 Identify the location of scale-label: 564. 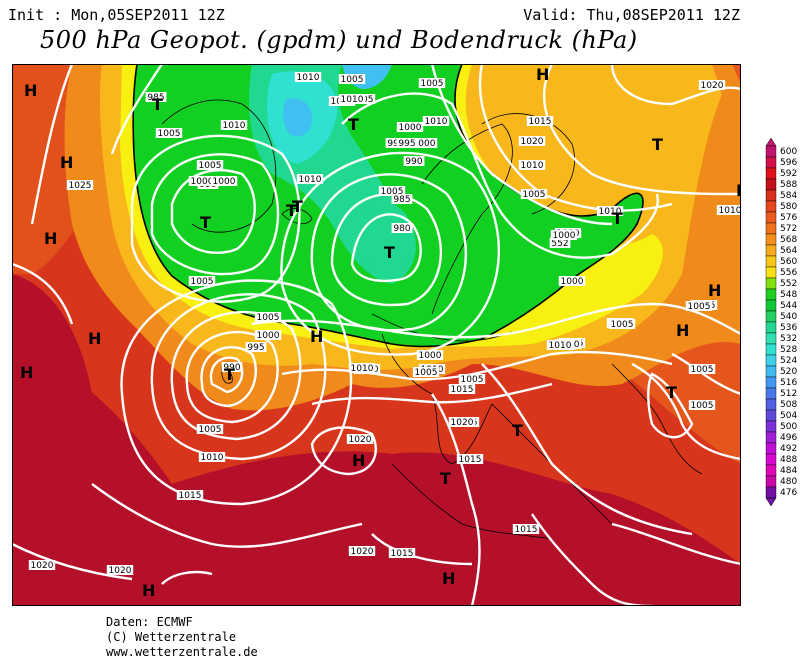
(788, 251).